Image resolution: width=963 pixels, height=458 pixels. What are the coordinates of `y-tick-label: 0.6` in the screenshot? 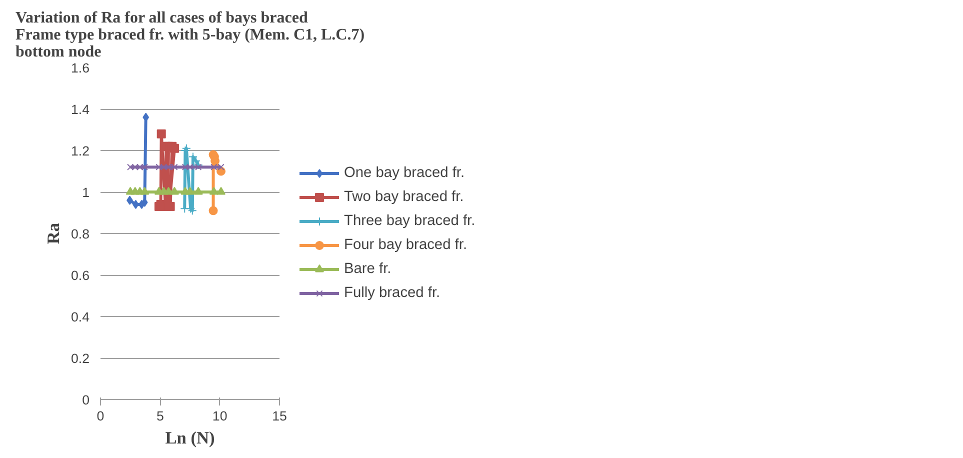 It's located at (80, 275).